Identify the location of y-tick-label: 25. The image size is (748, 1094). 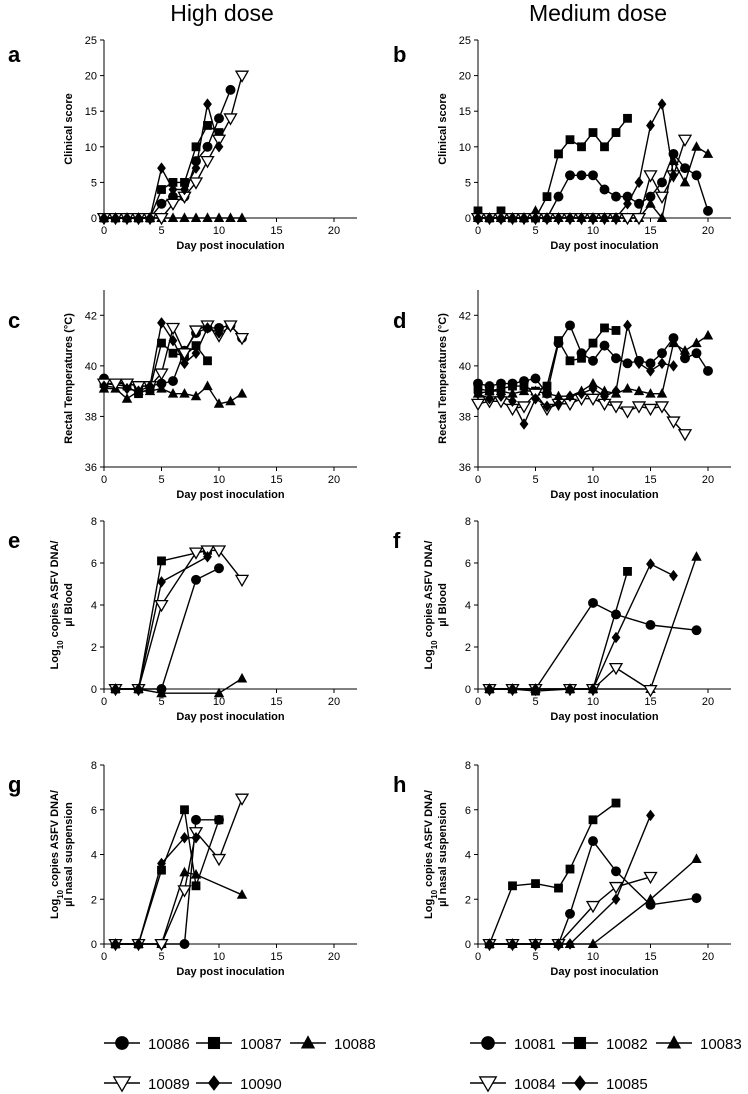
(465, 41).